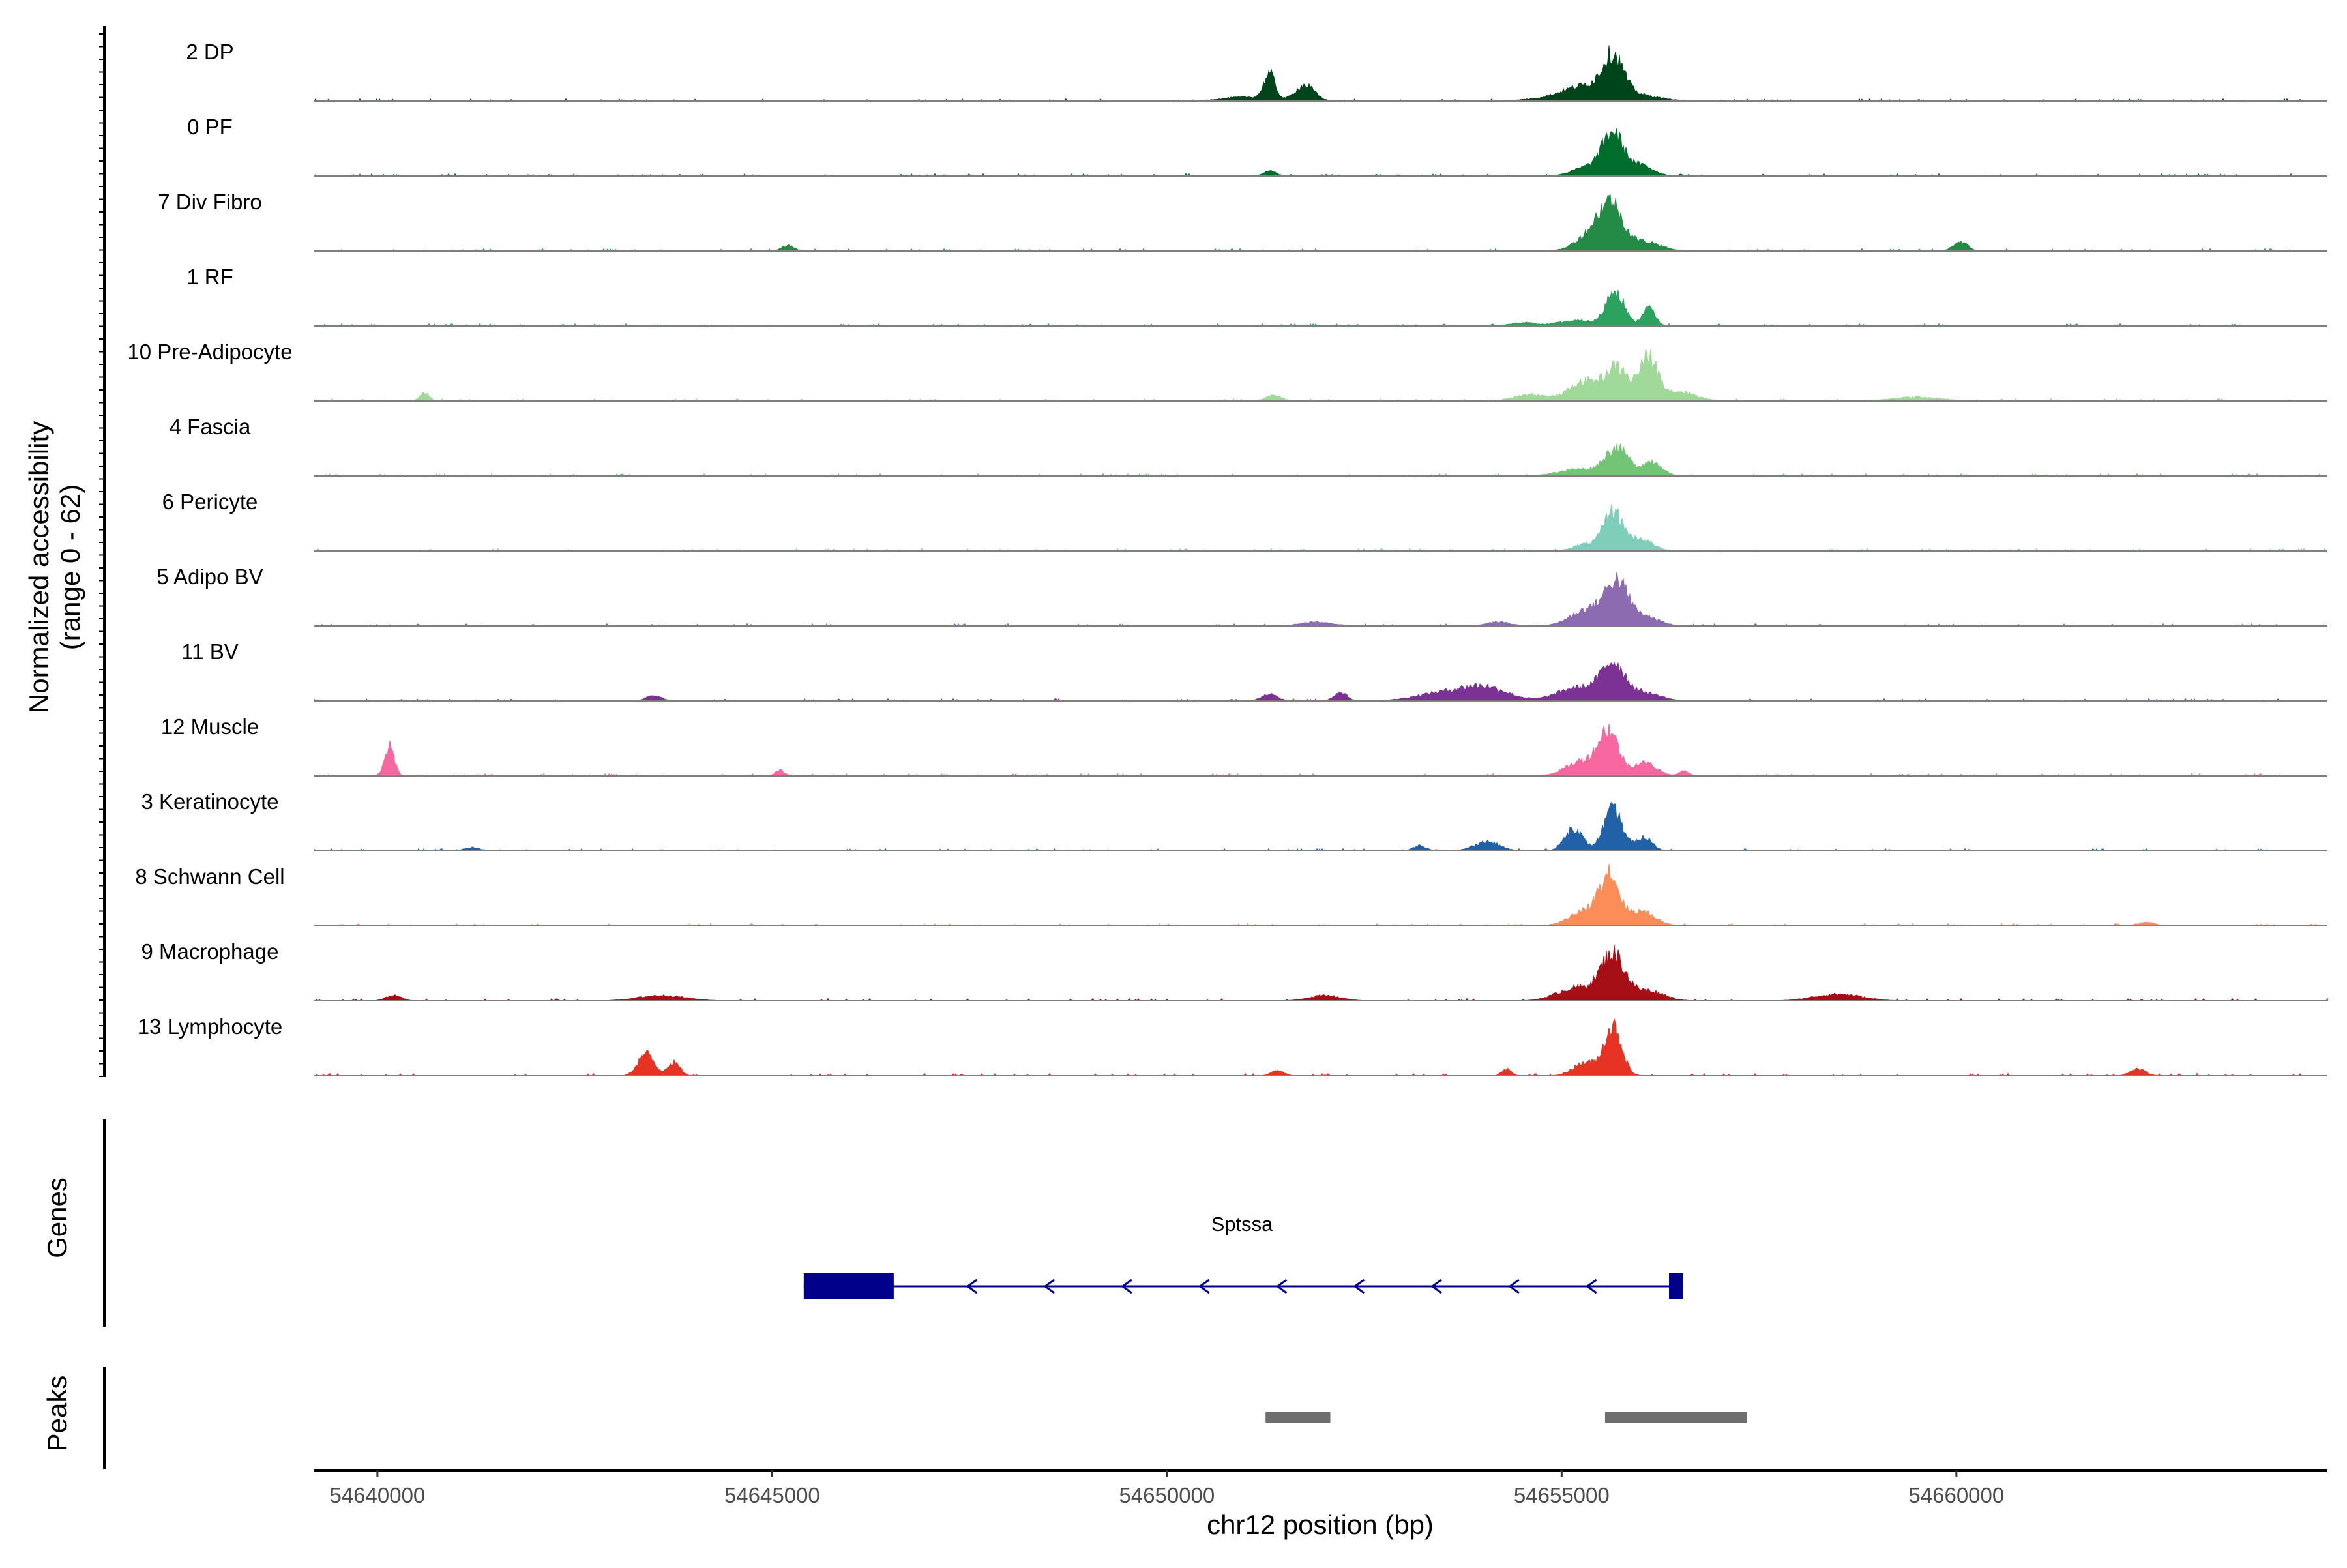 This screenshot has width=2347, height=1568. I want to click on track-label: 10 Pre-Adipocyte, so click(209, 352).